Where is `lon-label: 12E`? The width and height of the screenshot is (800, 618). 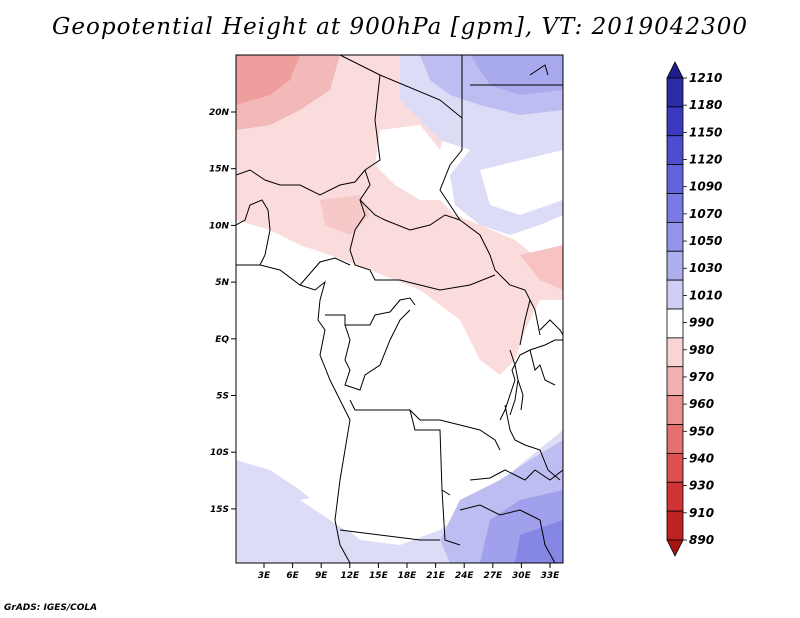
lon-label: 12E is located at coordinates (350, 576).